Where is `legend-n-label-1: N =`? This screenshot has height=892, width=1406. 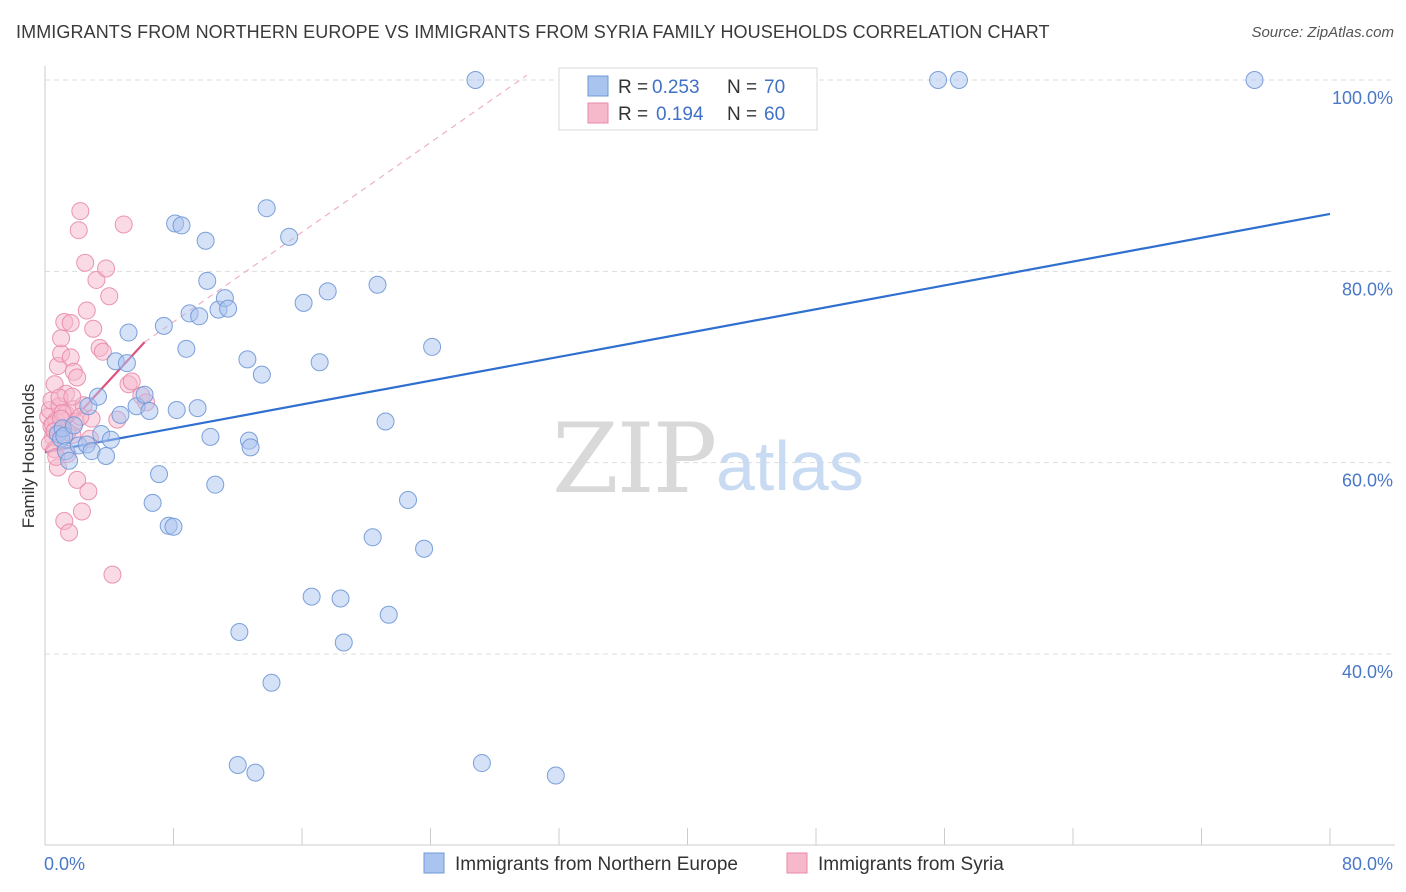
legend-n-label-1: N = is located at coordinates (742, 87).